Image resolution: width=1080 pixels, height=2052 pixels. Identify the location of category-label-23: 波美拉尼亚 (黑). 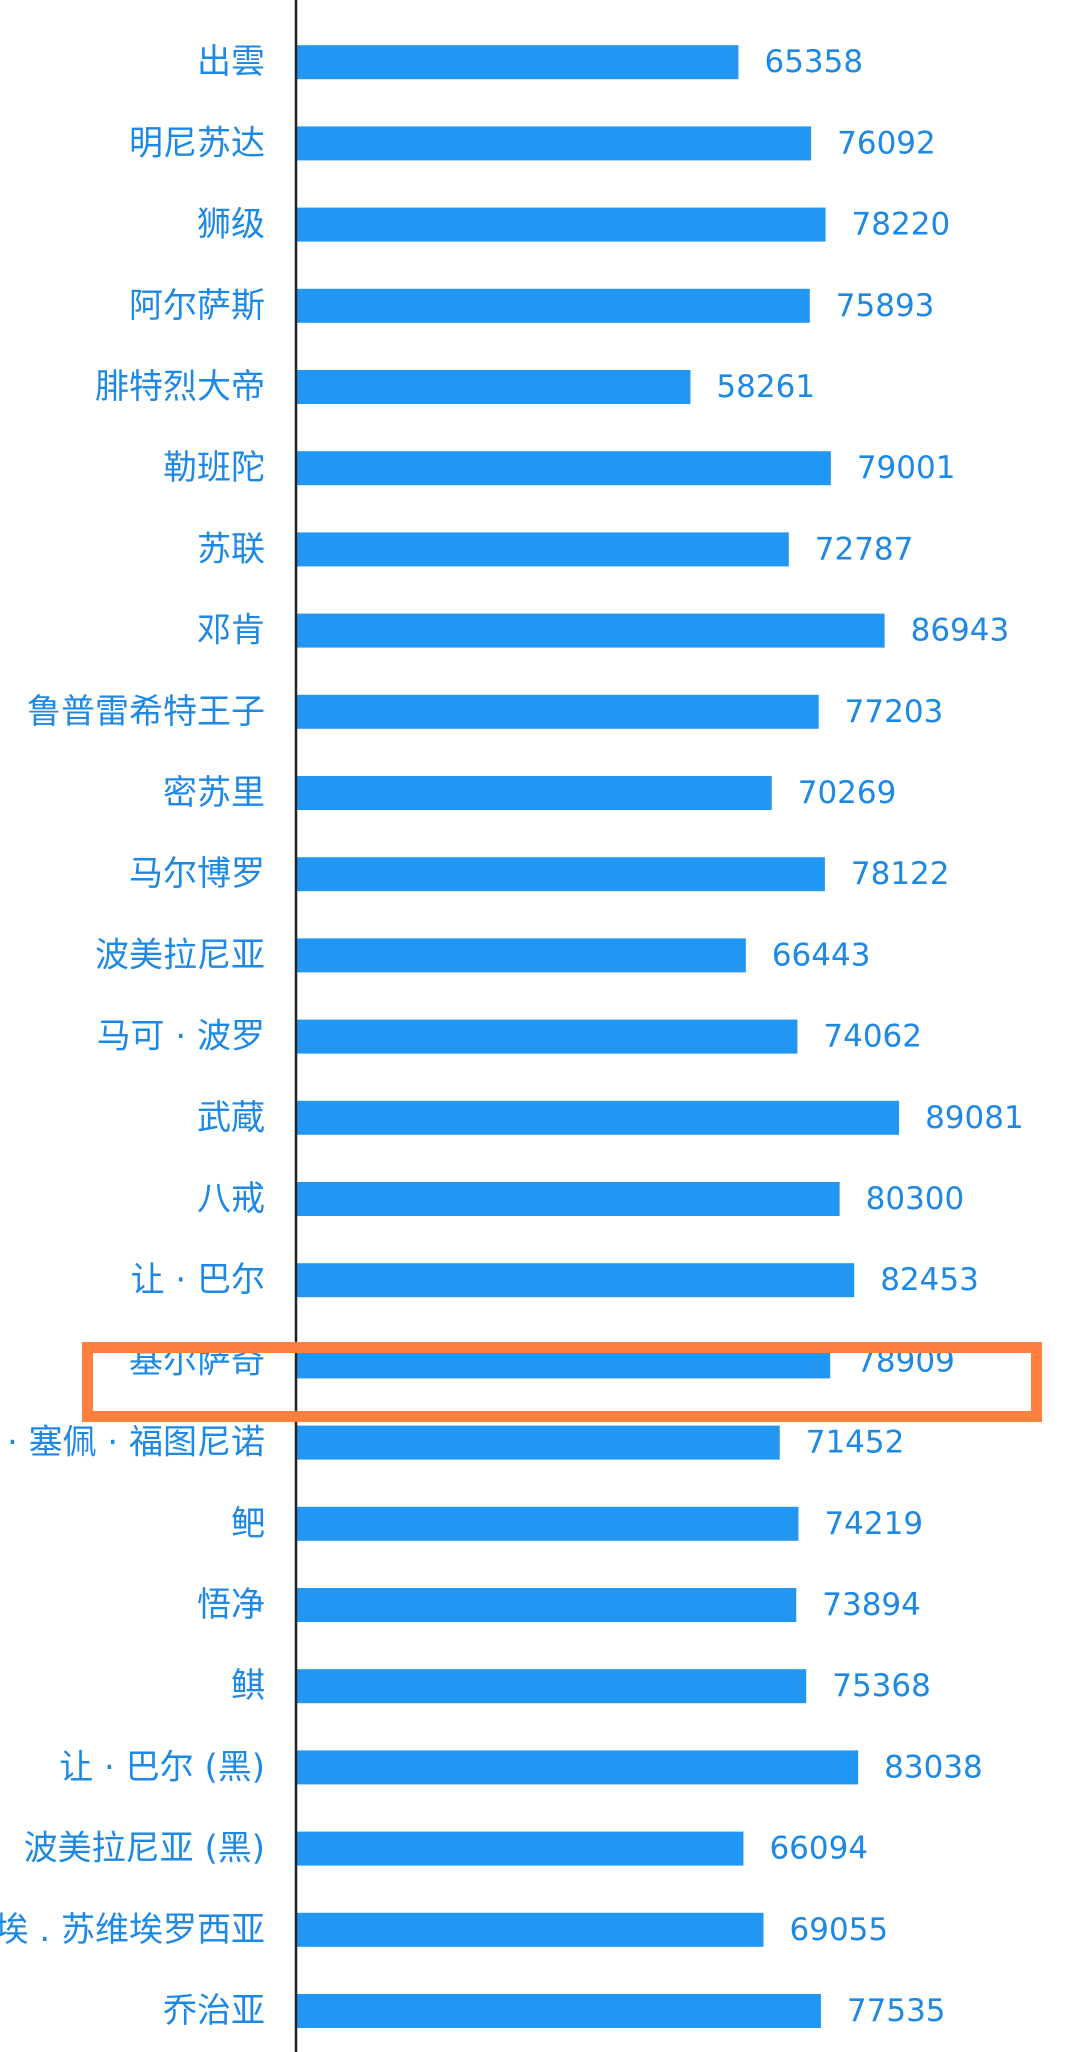
(144, 1849).